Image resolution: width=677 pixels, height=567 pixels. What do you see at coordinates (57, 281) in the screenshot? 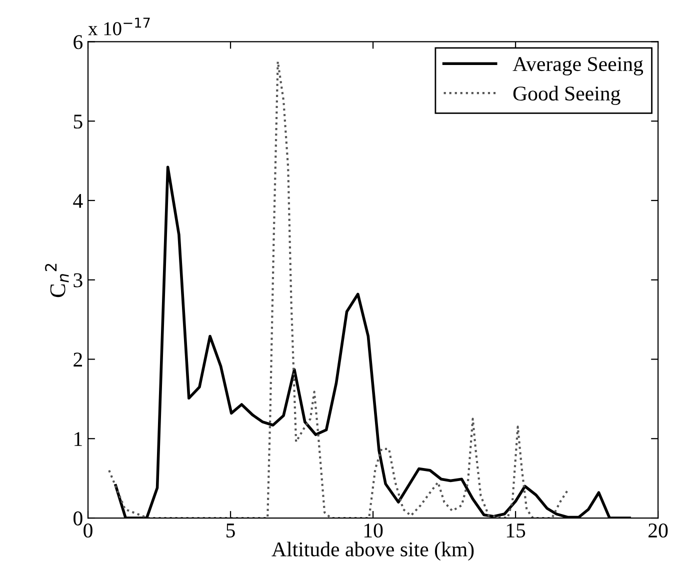
I see `y-axis-title: C$_{n}$$^{2}$` at bounding box center [57, 281].